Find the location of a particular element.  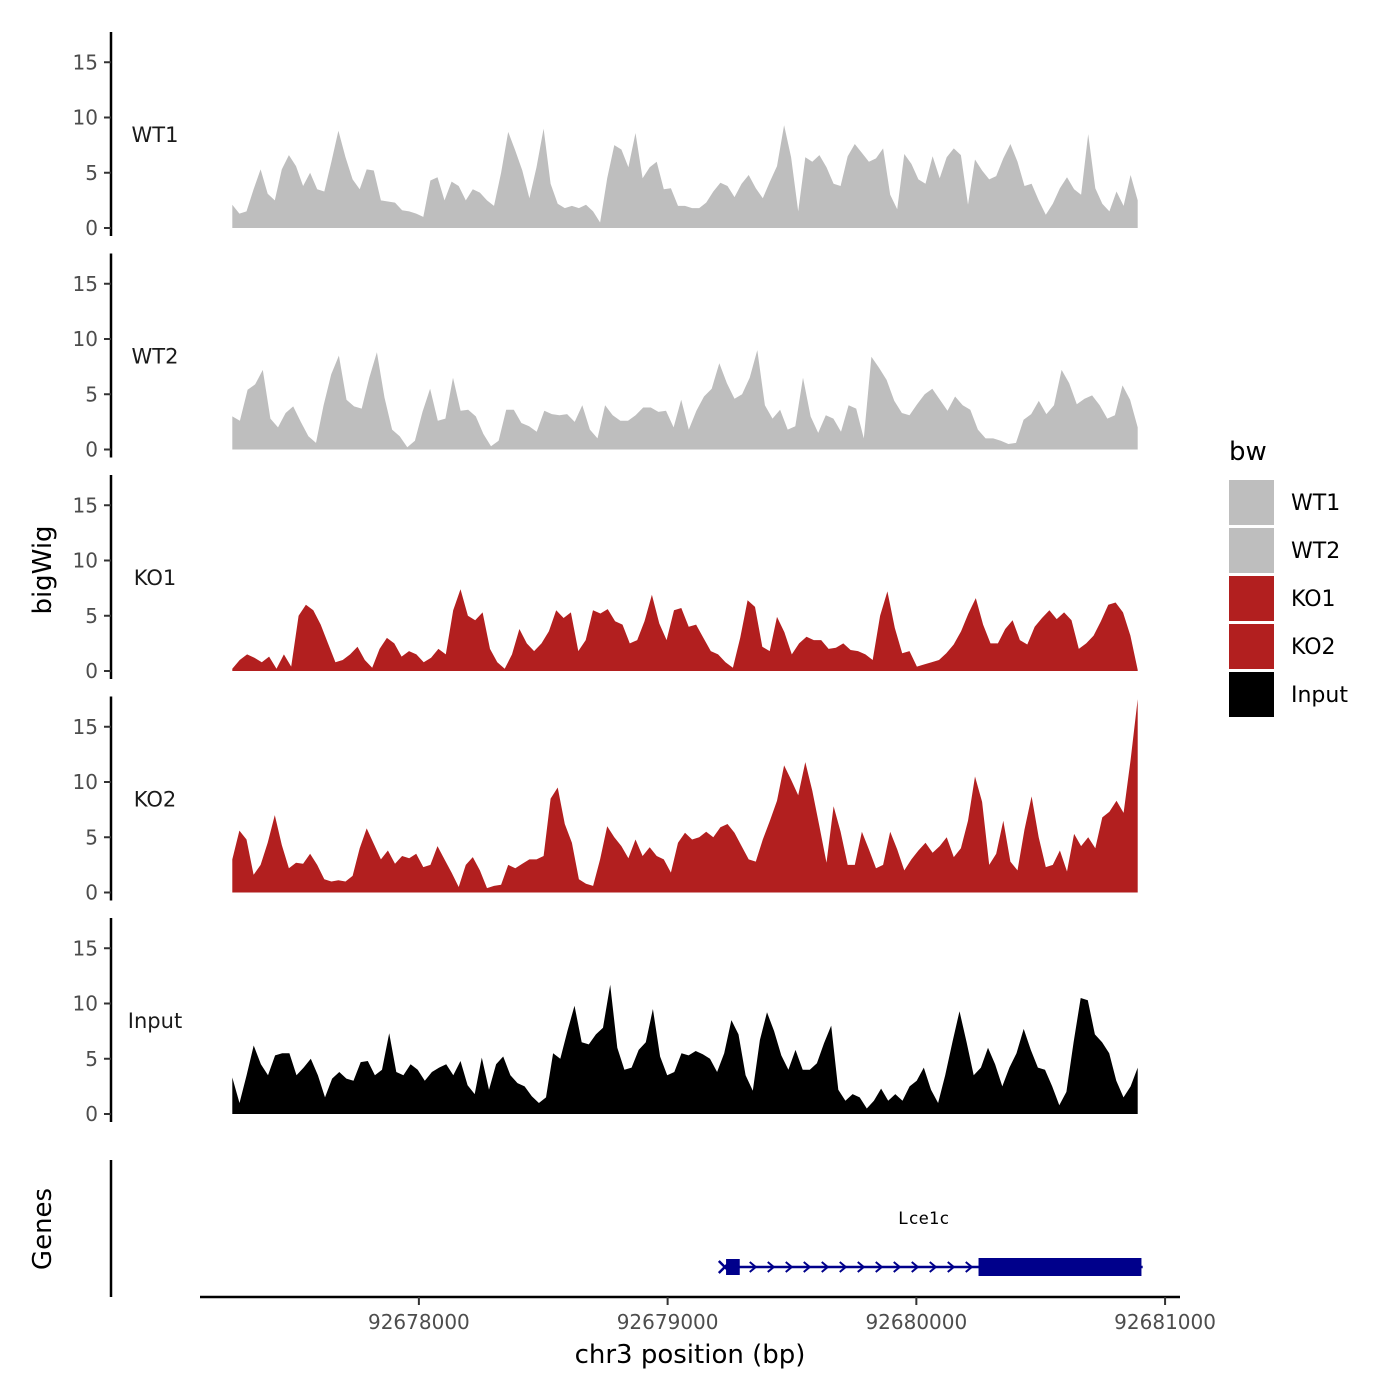

genes-axis-title: Genes is located at coordinates (43, 1229).